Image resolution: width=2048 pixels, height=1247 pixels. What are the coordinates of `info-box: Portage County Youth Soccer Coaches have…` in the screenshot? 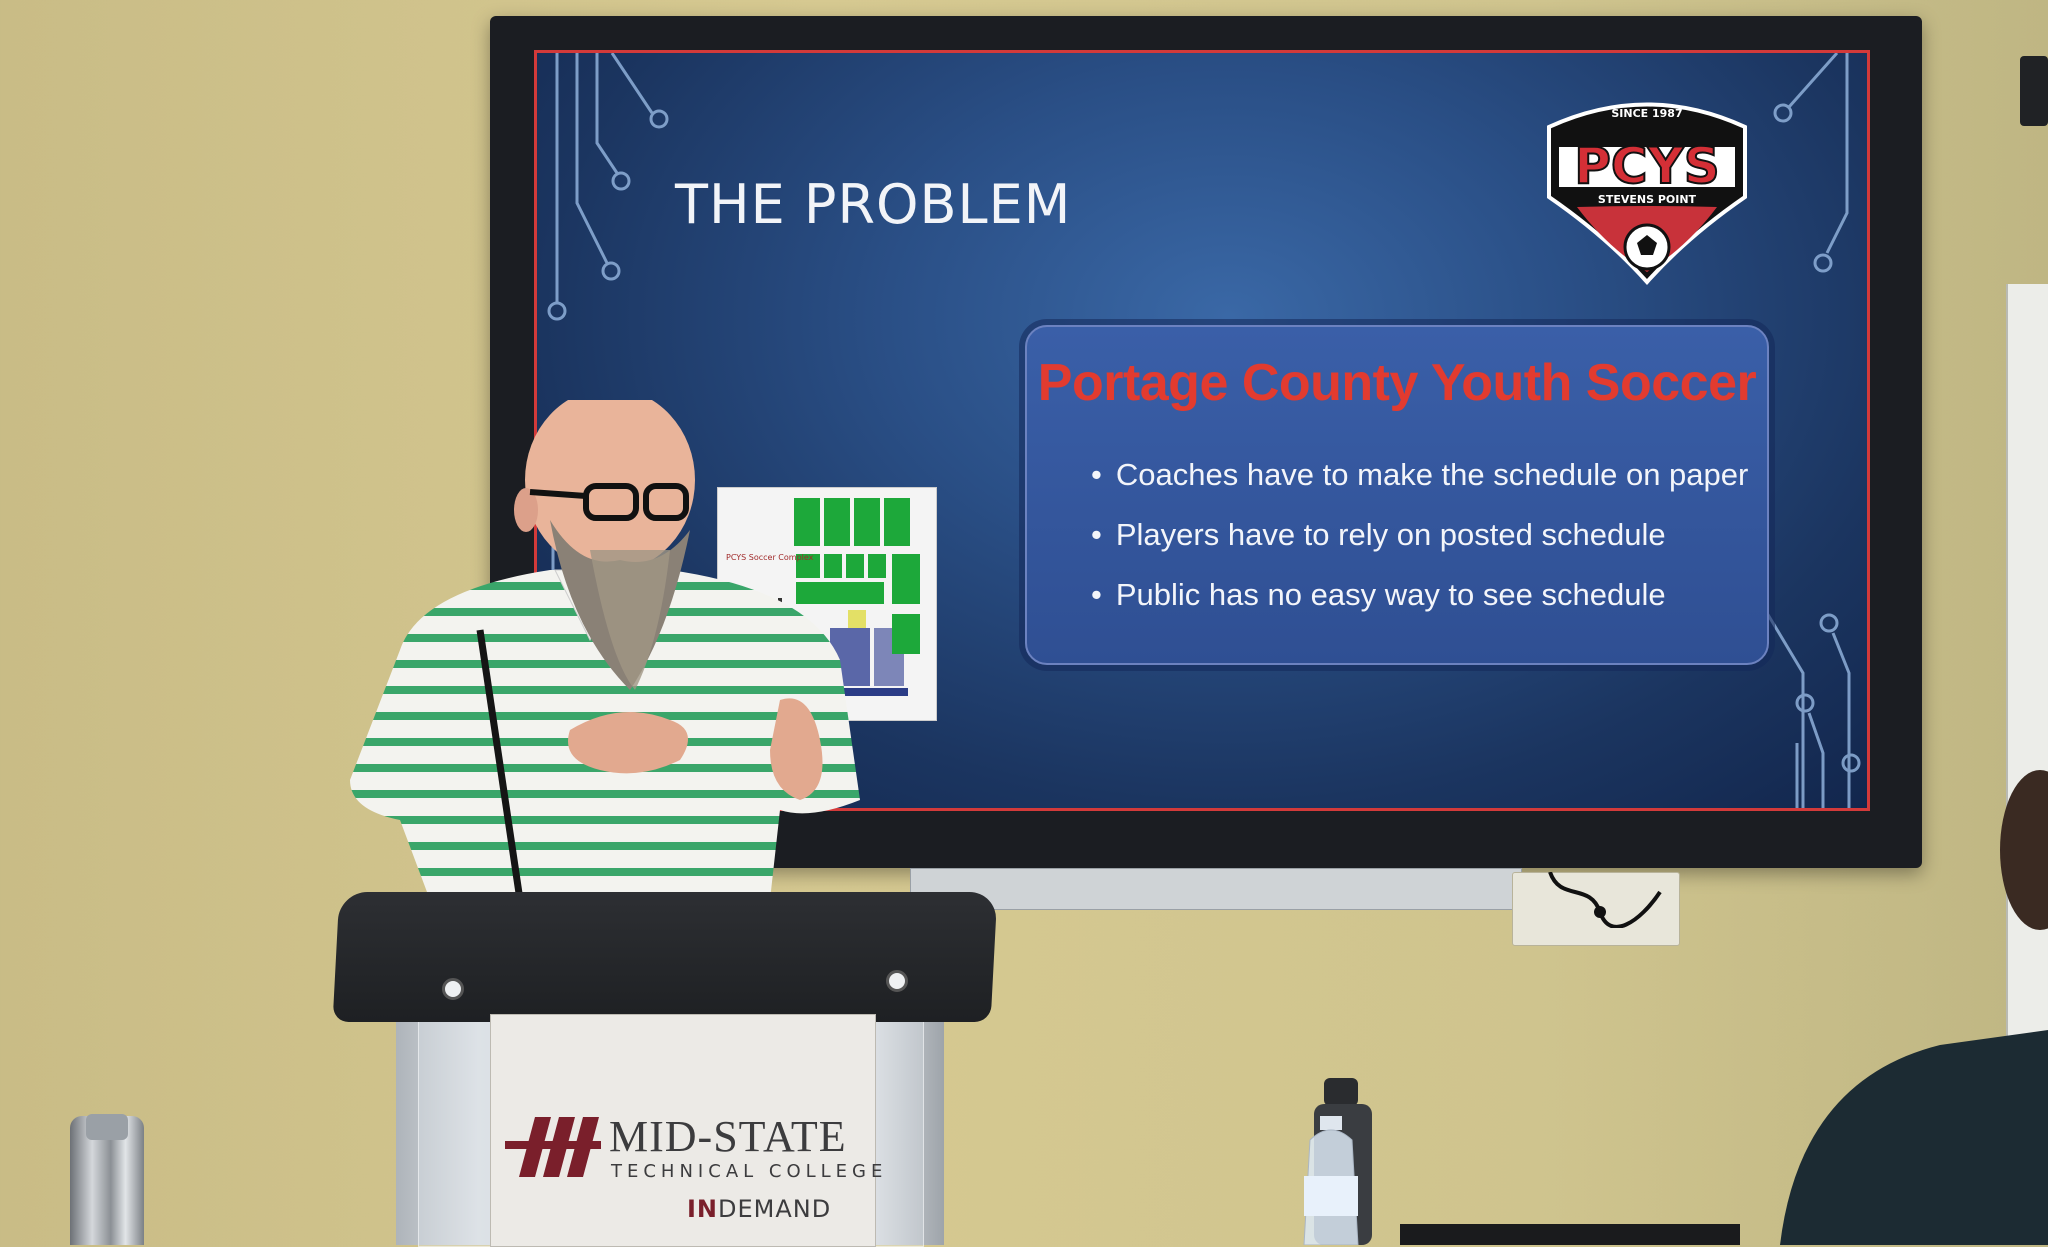 It's located at (1397, 495).